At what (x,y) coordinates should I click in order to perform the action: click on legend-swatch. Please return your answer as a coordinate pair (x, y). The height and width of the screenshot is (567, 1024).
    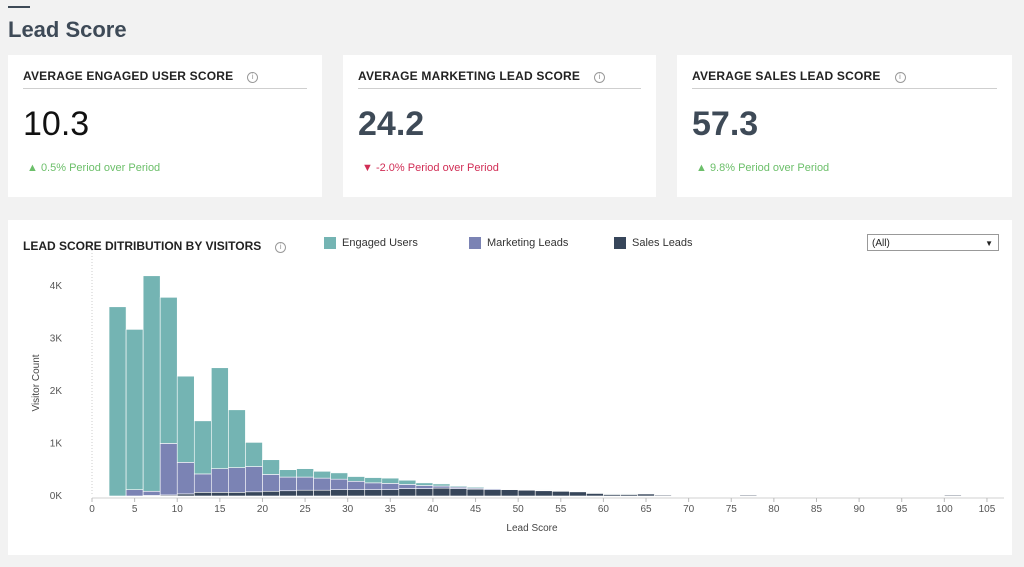
    Looking at the image, I should click on (475, 243).